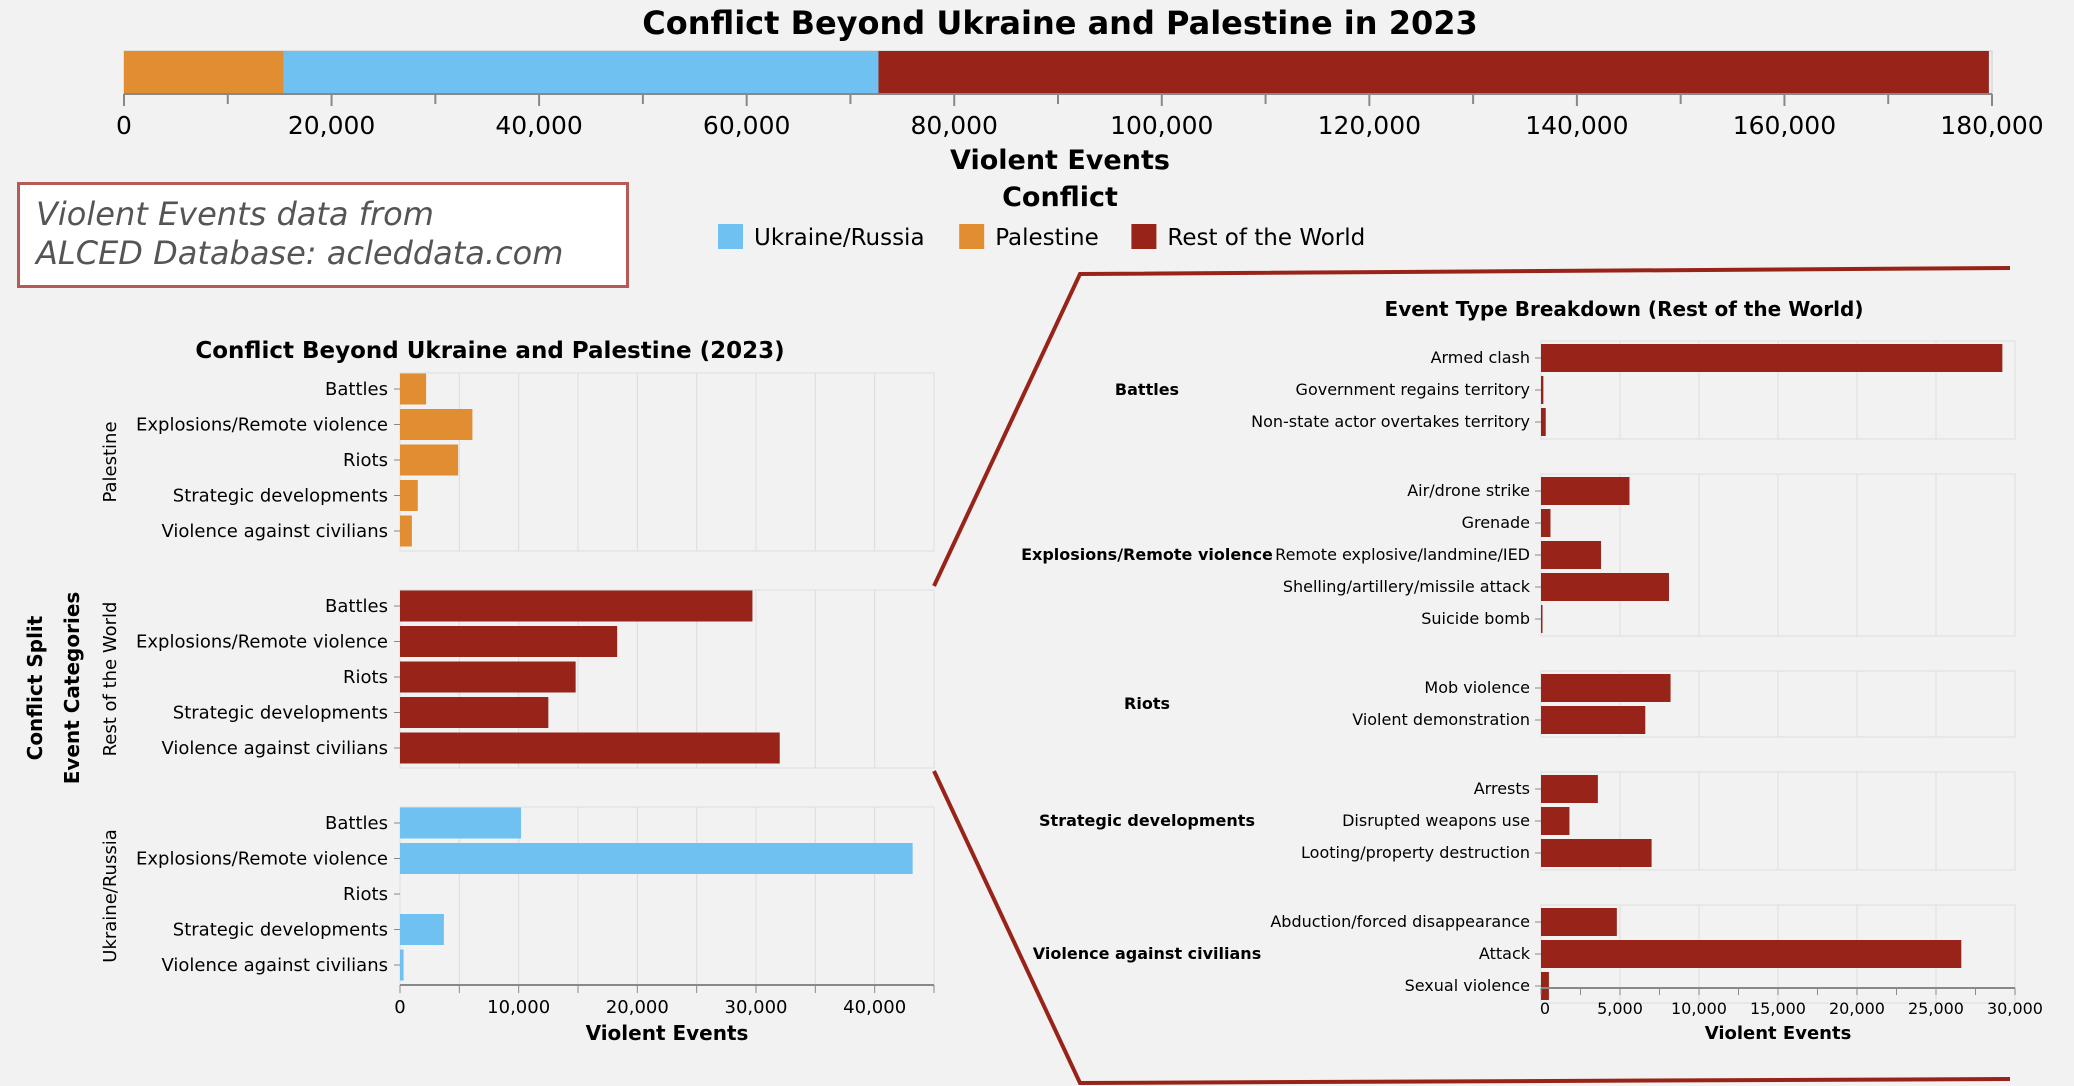 The height and width of the screenshot is (1086, 2074). Describe the element at coordinates (1413, 389) in the screenshot. I see `subtype-label: Government regains territory` at that location.